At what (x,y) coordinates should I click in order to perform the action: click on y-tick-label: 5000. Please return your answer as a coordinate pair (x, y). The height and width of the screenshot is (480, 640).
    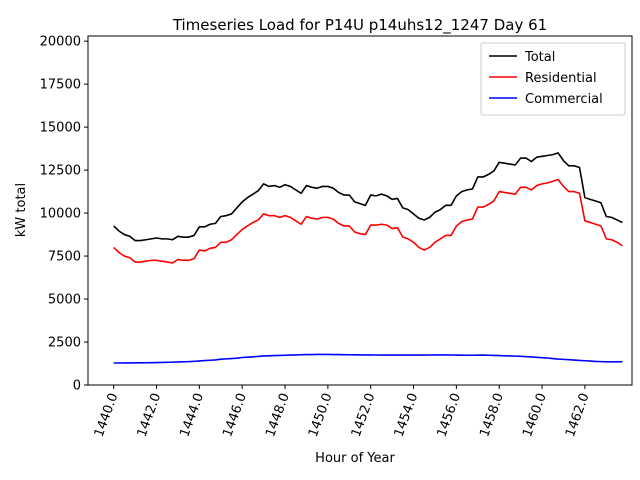
    Looking at the image, I should click on (64, 300).